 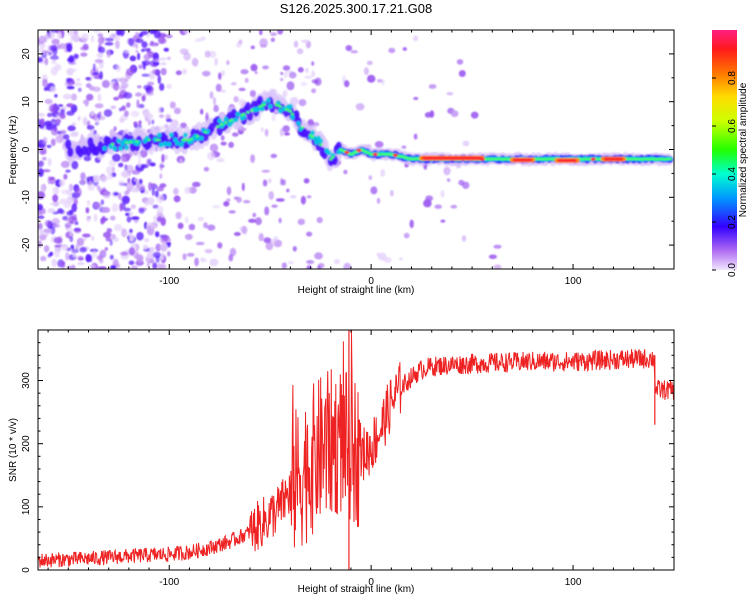 I want to click on colorbar-label: Normalized spectral amplitude, so click(x=743, y=149).